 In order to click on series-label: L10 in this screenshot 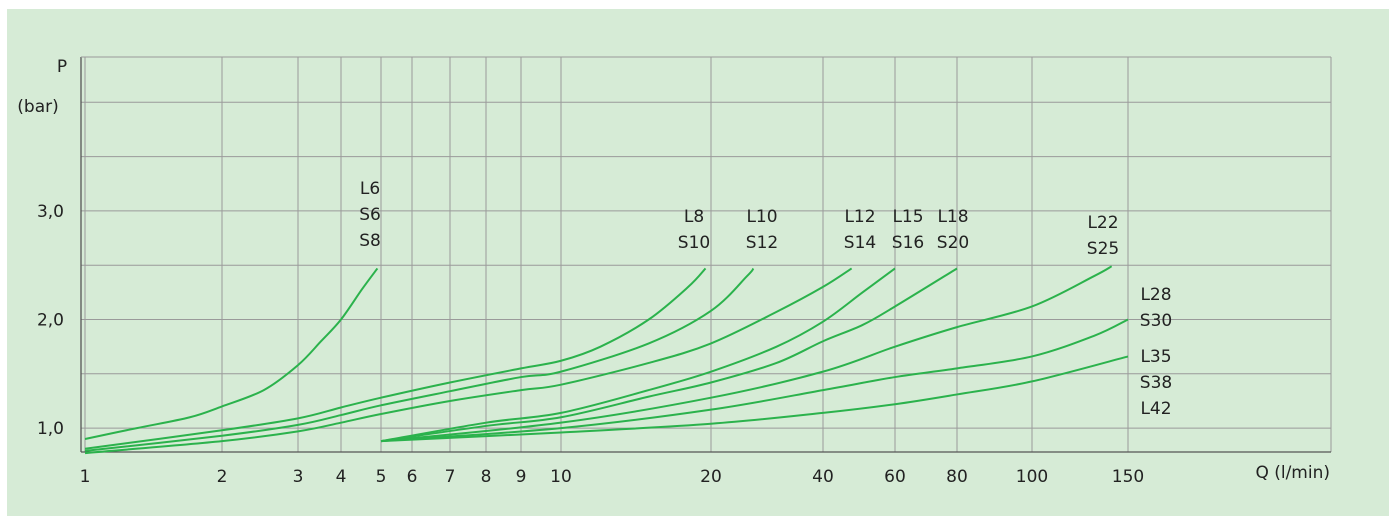, I will do `click(761, 217)`.